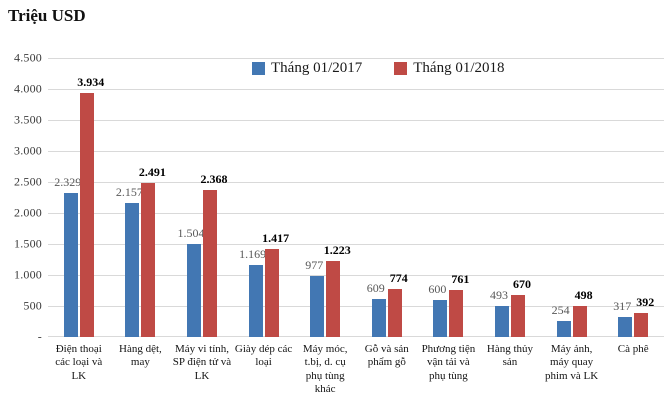 The image size is (670, 410). What do you see at coordinates (68, 182) in the screenshot?
I see `data-label-2017-1: 2.329` at bounding box center [68, 182].